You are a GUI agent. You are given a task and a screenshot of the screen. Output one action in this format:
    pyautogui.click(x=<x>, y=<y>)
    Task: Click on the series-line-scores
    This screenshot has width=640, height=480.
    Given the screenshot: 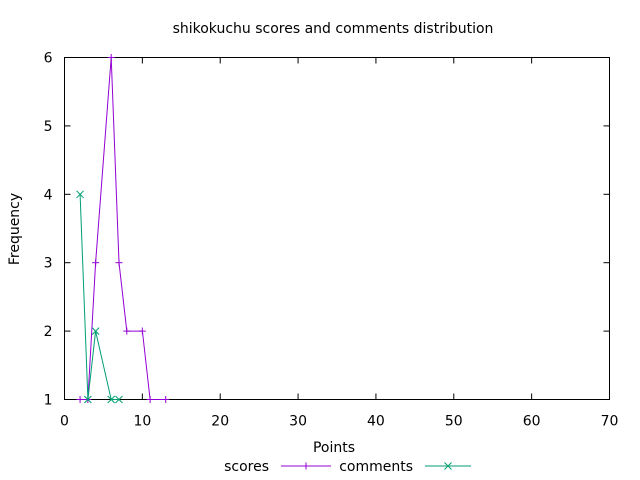 What is the action you would take?
    pyautogui.click(x=123, y=228)
    